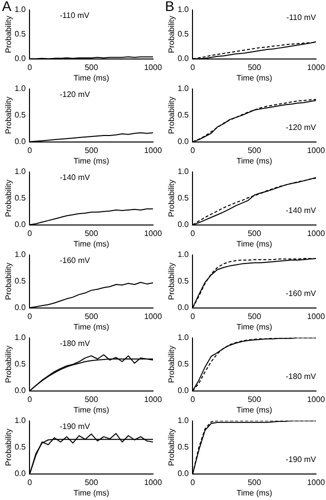 The height and width of the screenshot is (500, 326). I want to click on chart-title: B, so click(169, 7).